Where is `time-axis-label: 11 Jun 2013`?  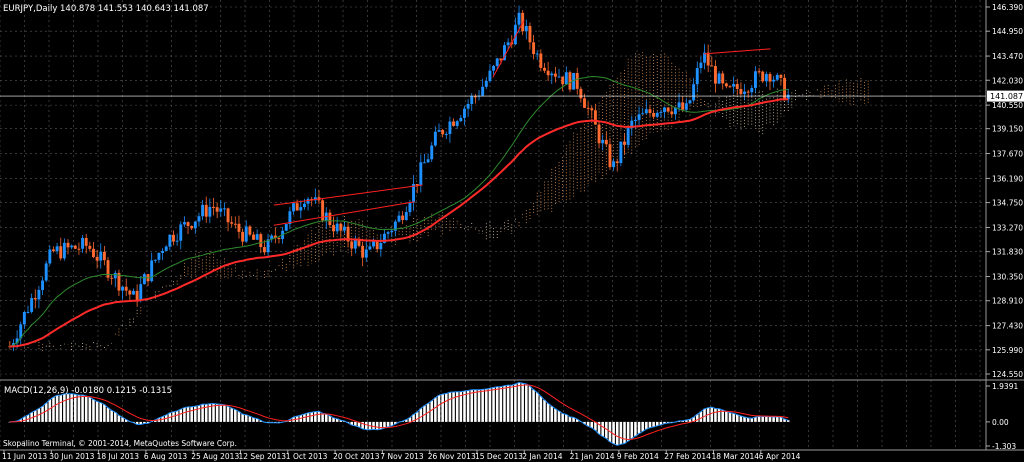 time-axis-label: 11 Jun 2013 is located at coordinates (24, 456).